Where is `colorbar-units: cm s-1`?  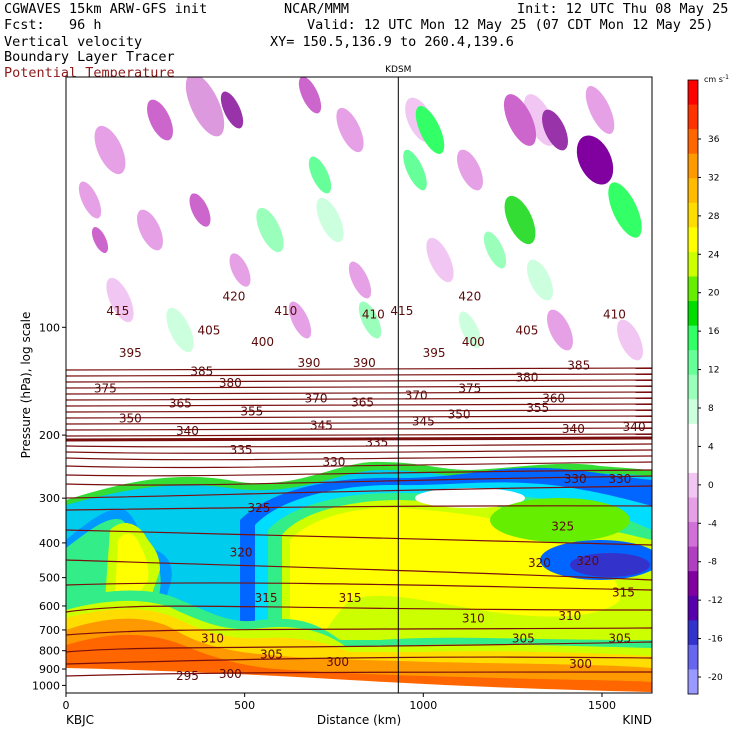 colorbar-units: cm s-1 is located at coordinates (716, 79).